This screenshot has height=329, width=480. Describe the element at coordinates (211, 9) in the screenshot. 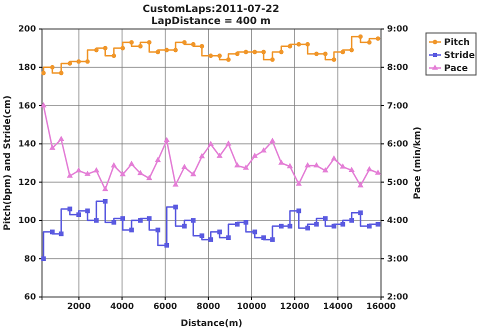

I see `chart-title: CustomLaps:2011-07-22` at that location.